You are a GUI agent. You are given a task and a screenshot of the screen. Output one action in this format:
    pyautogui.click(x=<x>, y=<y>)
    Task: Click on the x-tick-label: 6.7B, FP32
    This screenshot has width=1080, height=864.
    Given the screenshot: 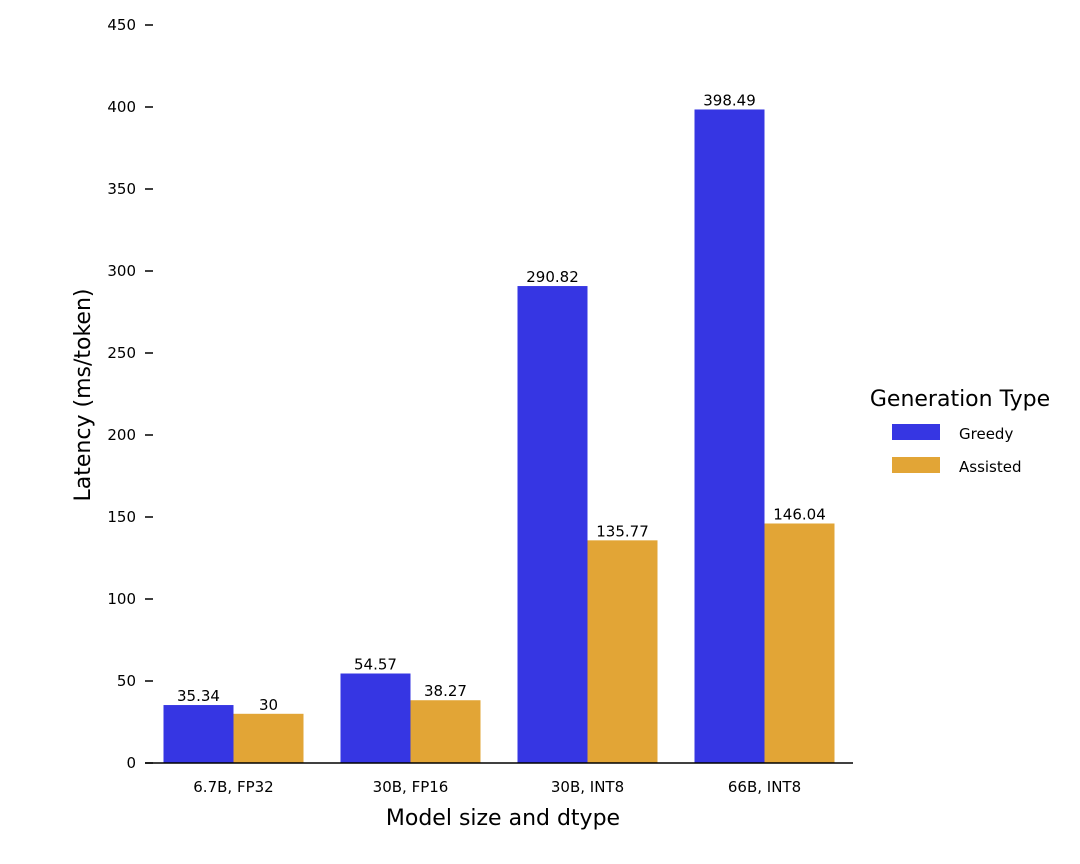 What is the action you would take?
    pyautogui.click(x=233, y=787)
    